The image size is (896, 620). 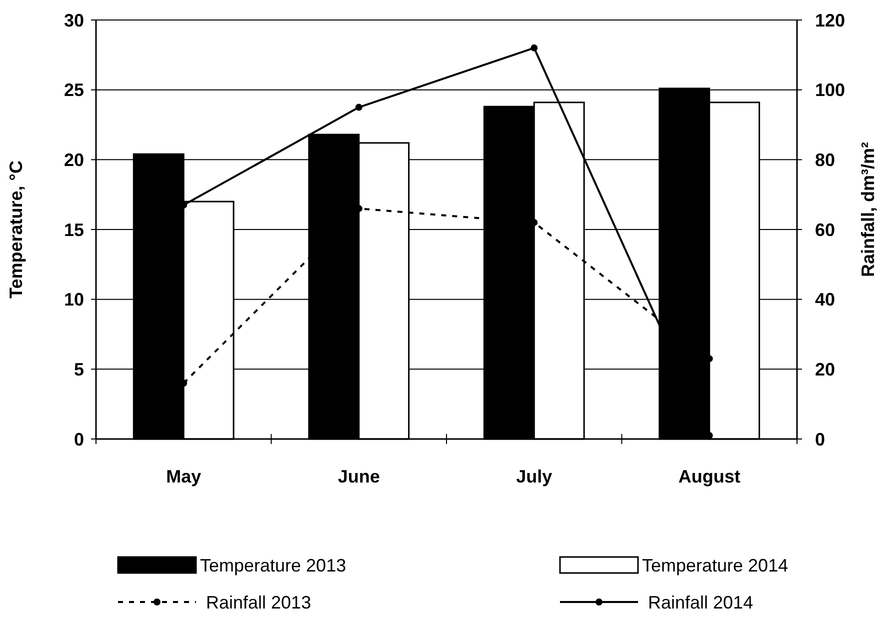 I want to click on y2-tick-label: 100, so click(x=830, y=90).